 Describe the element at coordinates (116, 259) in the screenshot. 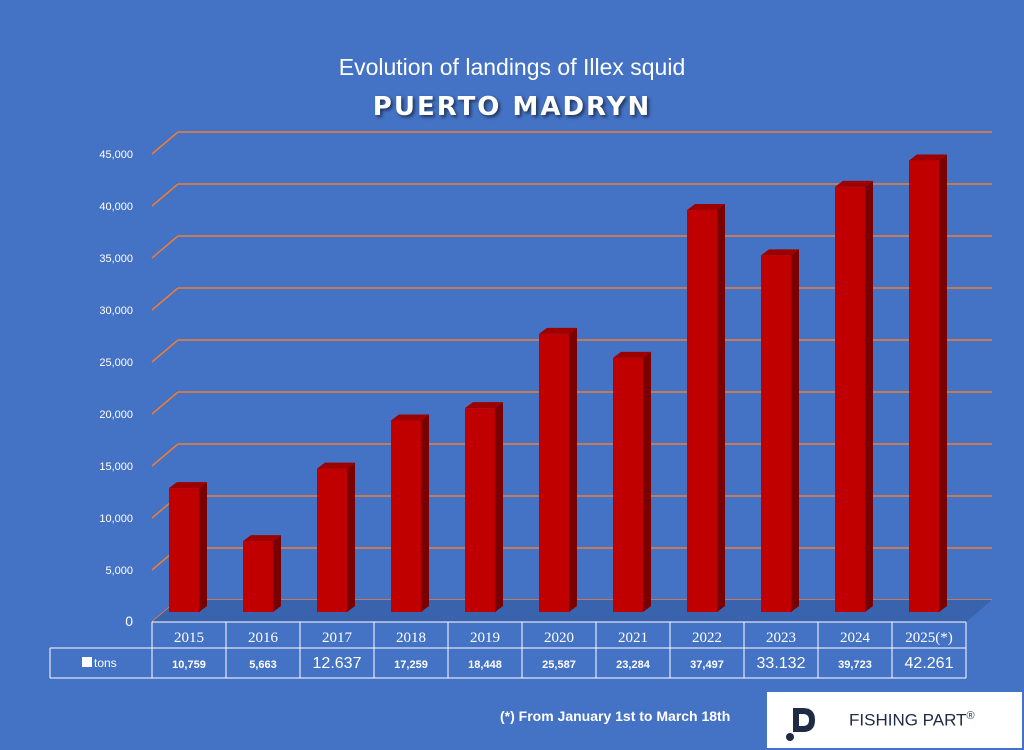

I see `y-tick-label: 35,000` at that location.